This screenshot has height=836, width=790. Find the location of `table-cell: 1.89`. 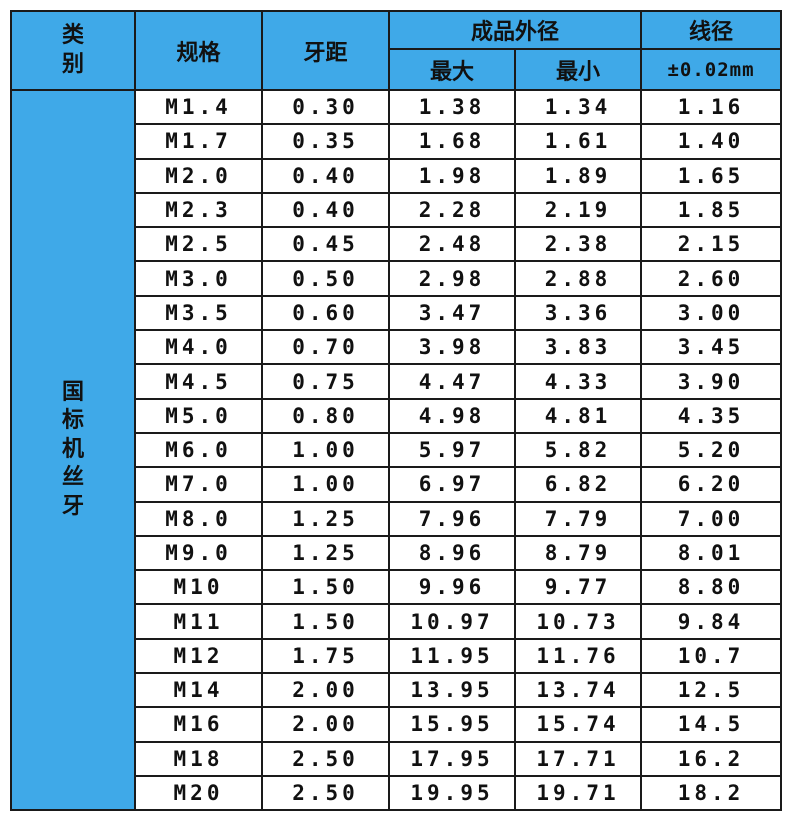

table-cell: 1.89 is located at coordinates (578, 175).